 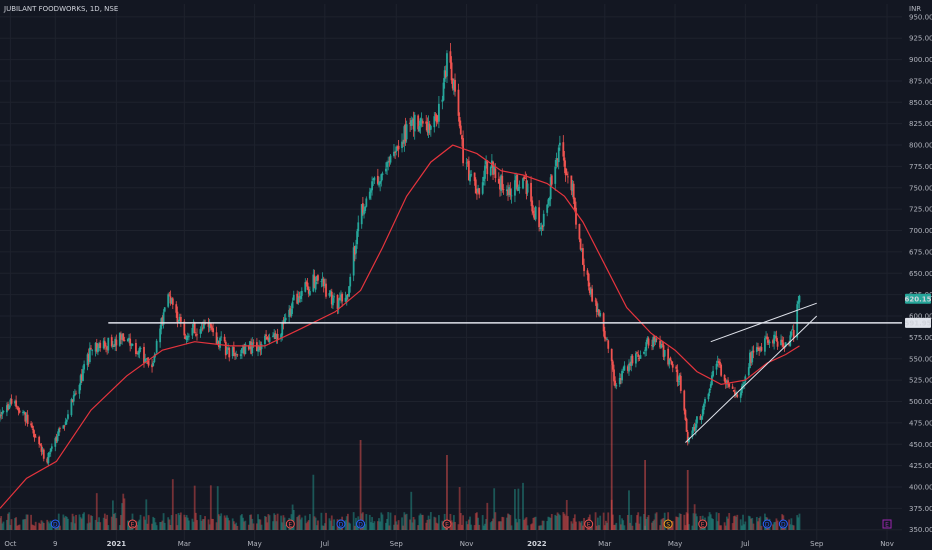 What do you see at coordinates (920, 60) in the screenshot?
I see `price-tick-label: 900.00` at bounding box center [920, 60].